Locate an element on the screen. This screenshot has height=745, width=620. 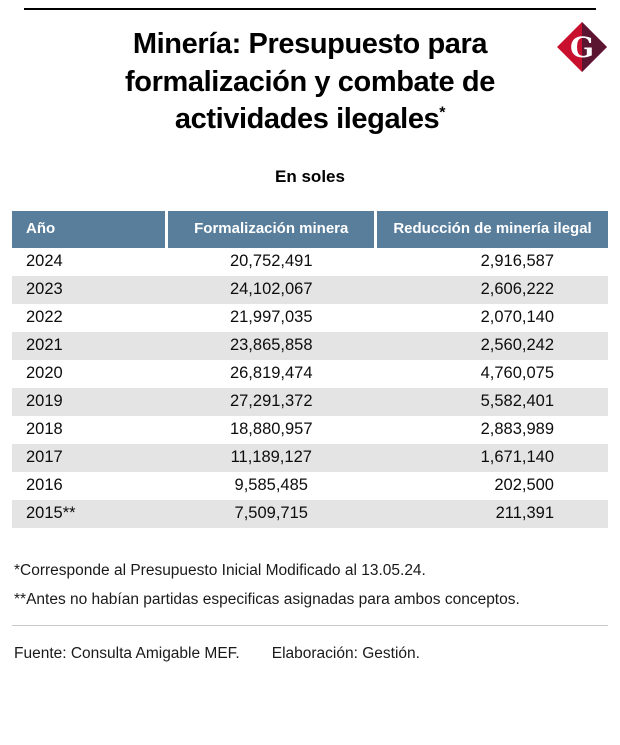
formalizacion-value-cell: 24,102,067 is located at coordinates (271, 289).